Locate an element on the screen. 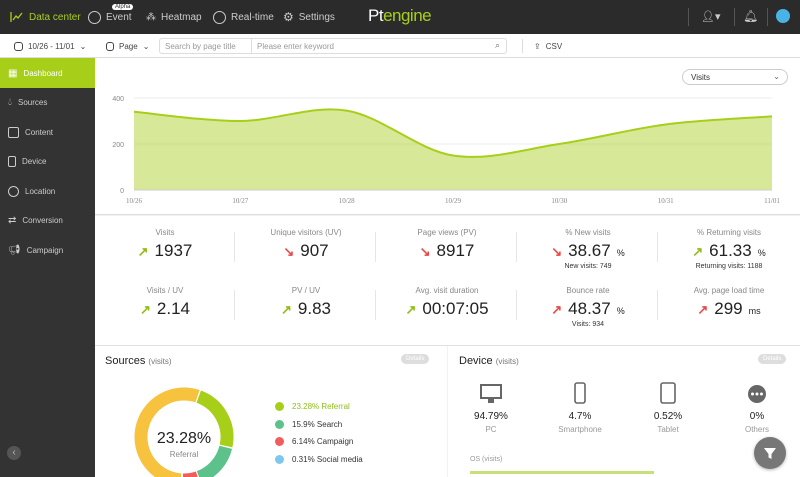 The height and width of the screenshot is (477, 800). os-bar is located at coordinates (562, 472).